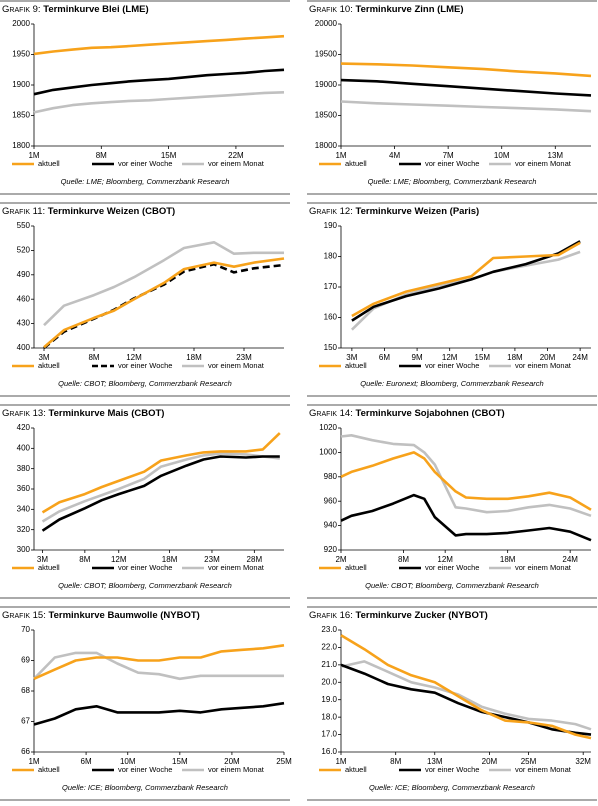 The width and height of the screenshot is (598, 806). I want to click on x-tick-label: 2M, so click(340, 559).